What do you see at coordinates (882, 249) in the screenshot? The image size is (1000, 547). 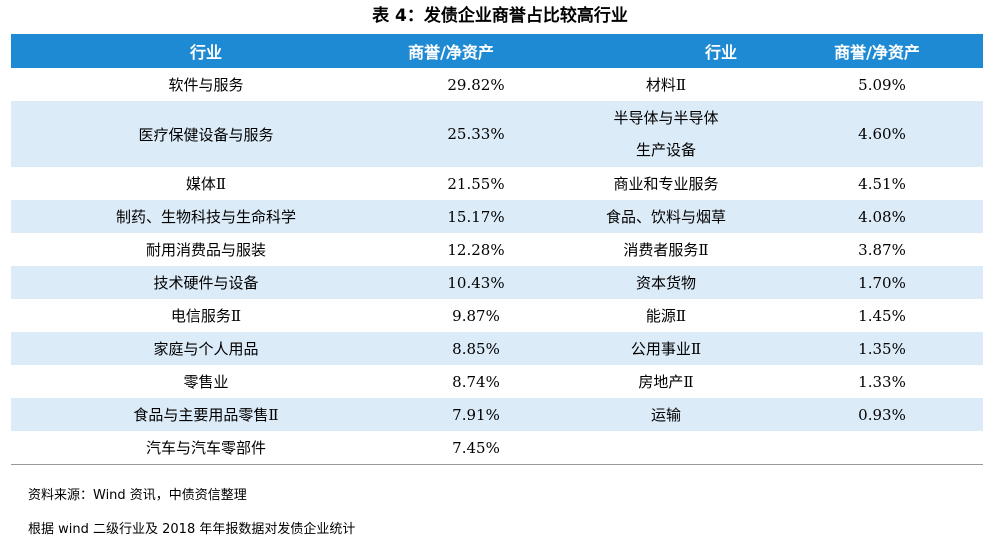 I see `ratio-right-cell: 3.87%` at bounding box center [882, 249].